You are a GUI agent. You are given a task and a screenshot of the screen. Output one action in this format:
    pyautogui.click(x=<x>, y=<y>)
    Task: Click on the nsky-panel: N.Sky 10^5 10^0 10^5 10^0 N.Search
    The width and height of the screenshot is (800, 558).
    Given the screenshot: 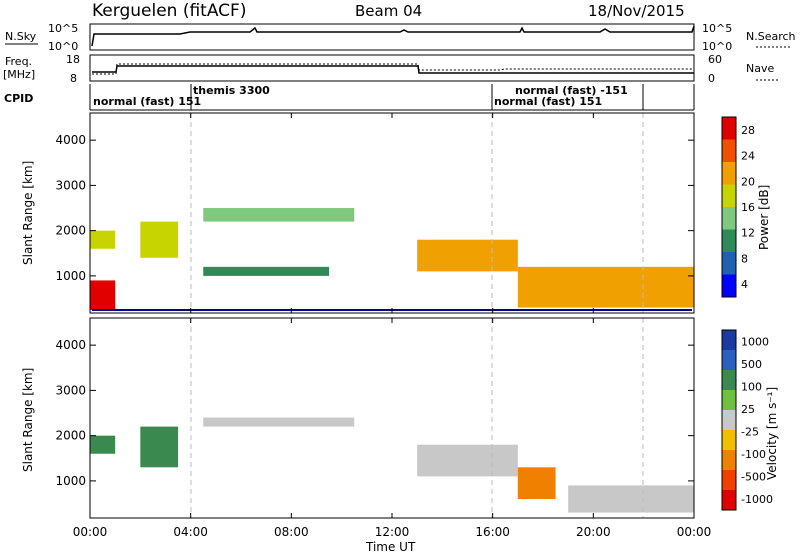 What is the action you would take?
    pyautogui.click(x=400, y=37)
    